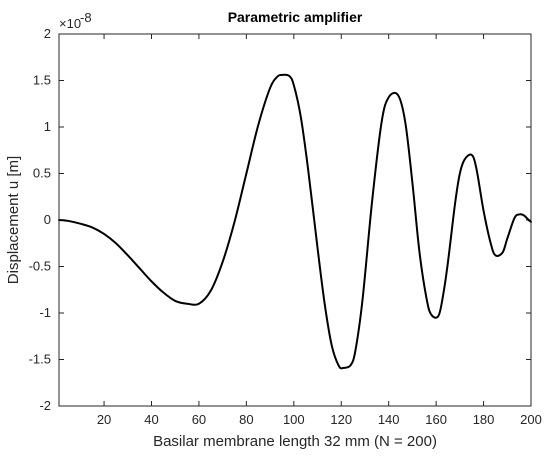 The width and height of the screenshot is (550, 459). I want to click on y-tick-label: -0.5, so click(40, 266).